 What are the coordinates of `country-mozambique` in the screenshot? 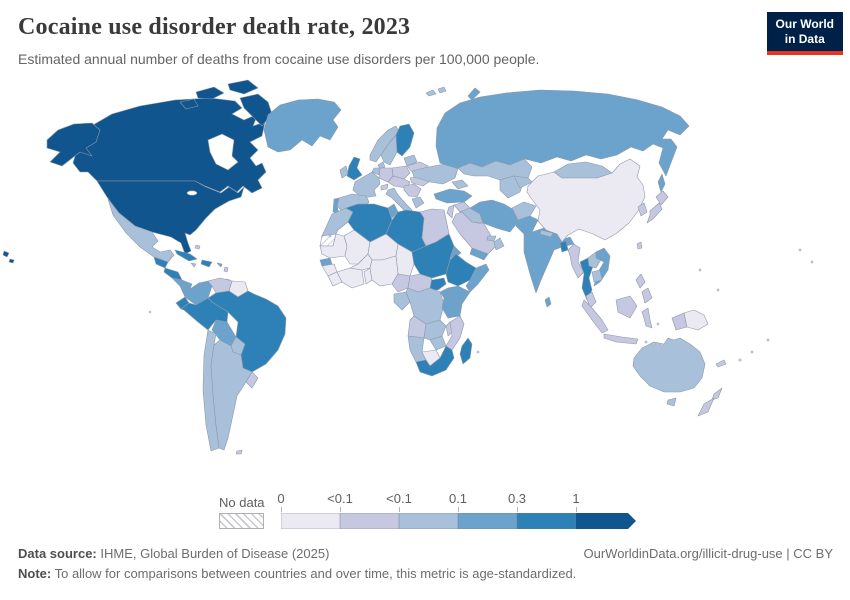 It's located at (455, 333).